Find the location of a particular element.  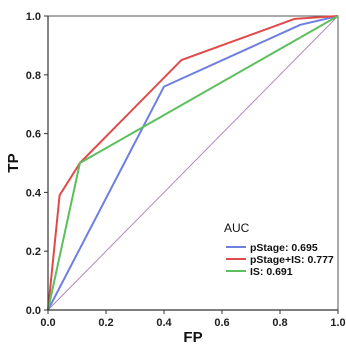

y-tick-label: 0.4 is located at coordinates (34, 193).